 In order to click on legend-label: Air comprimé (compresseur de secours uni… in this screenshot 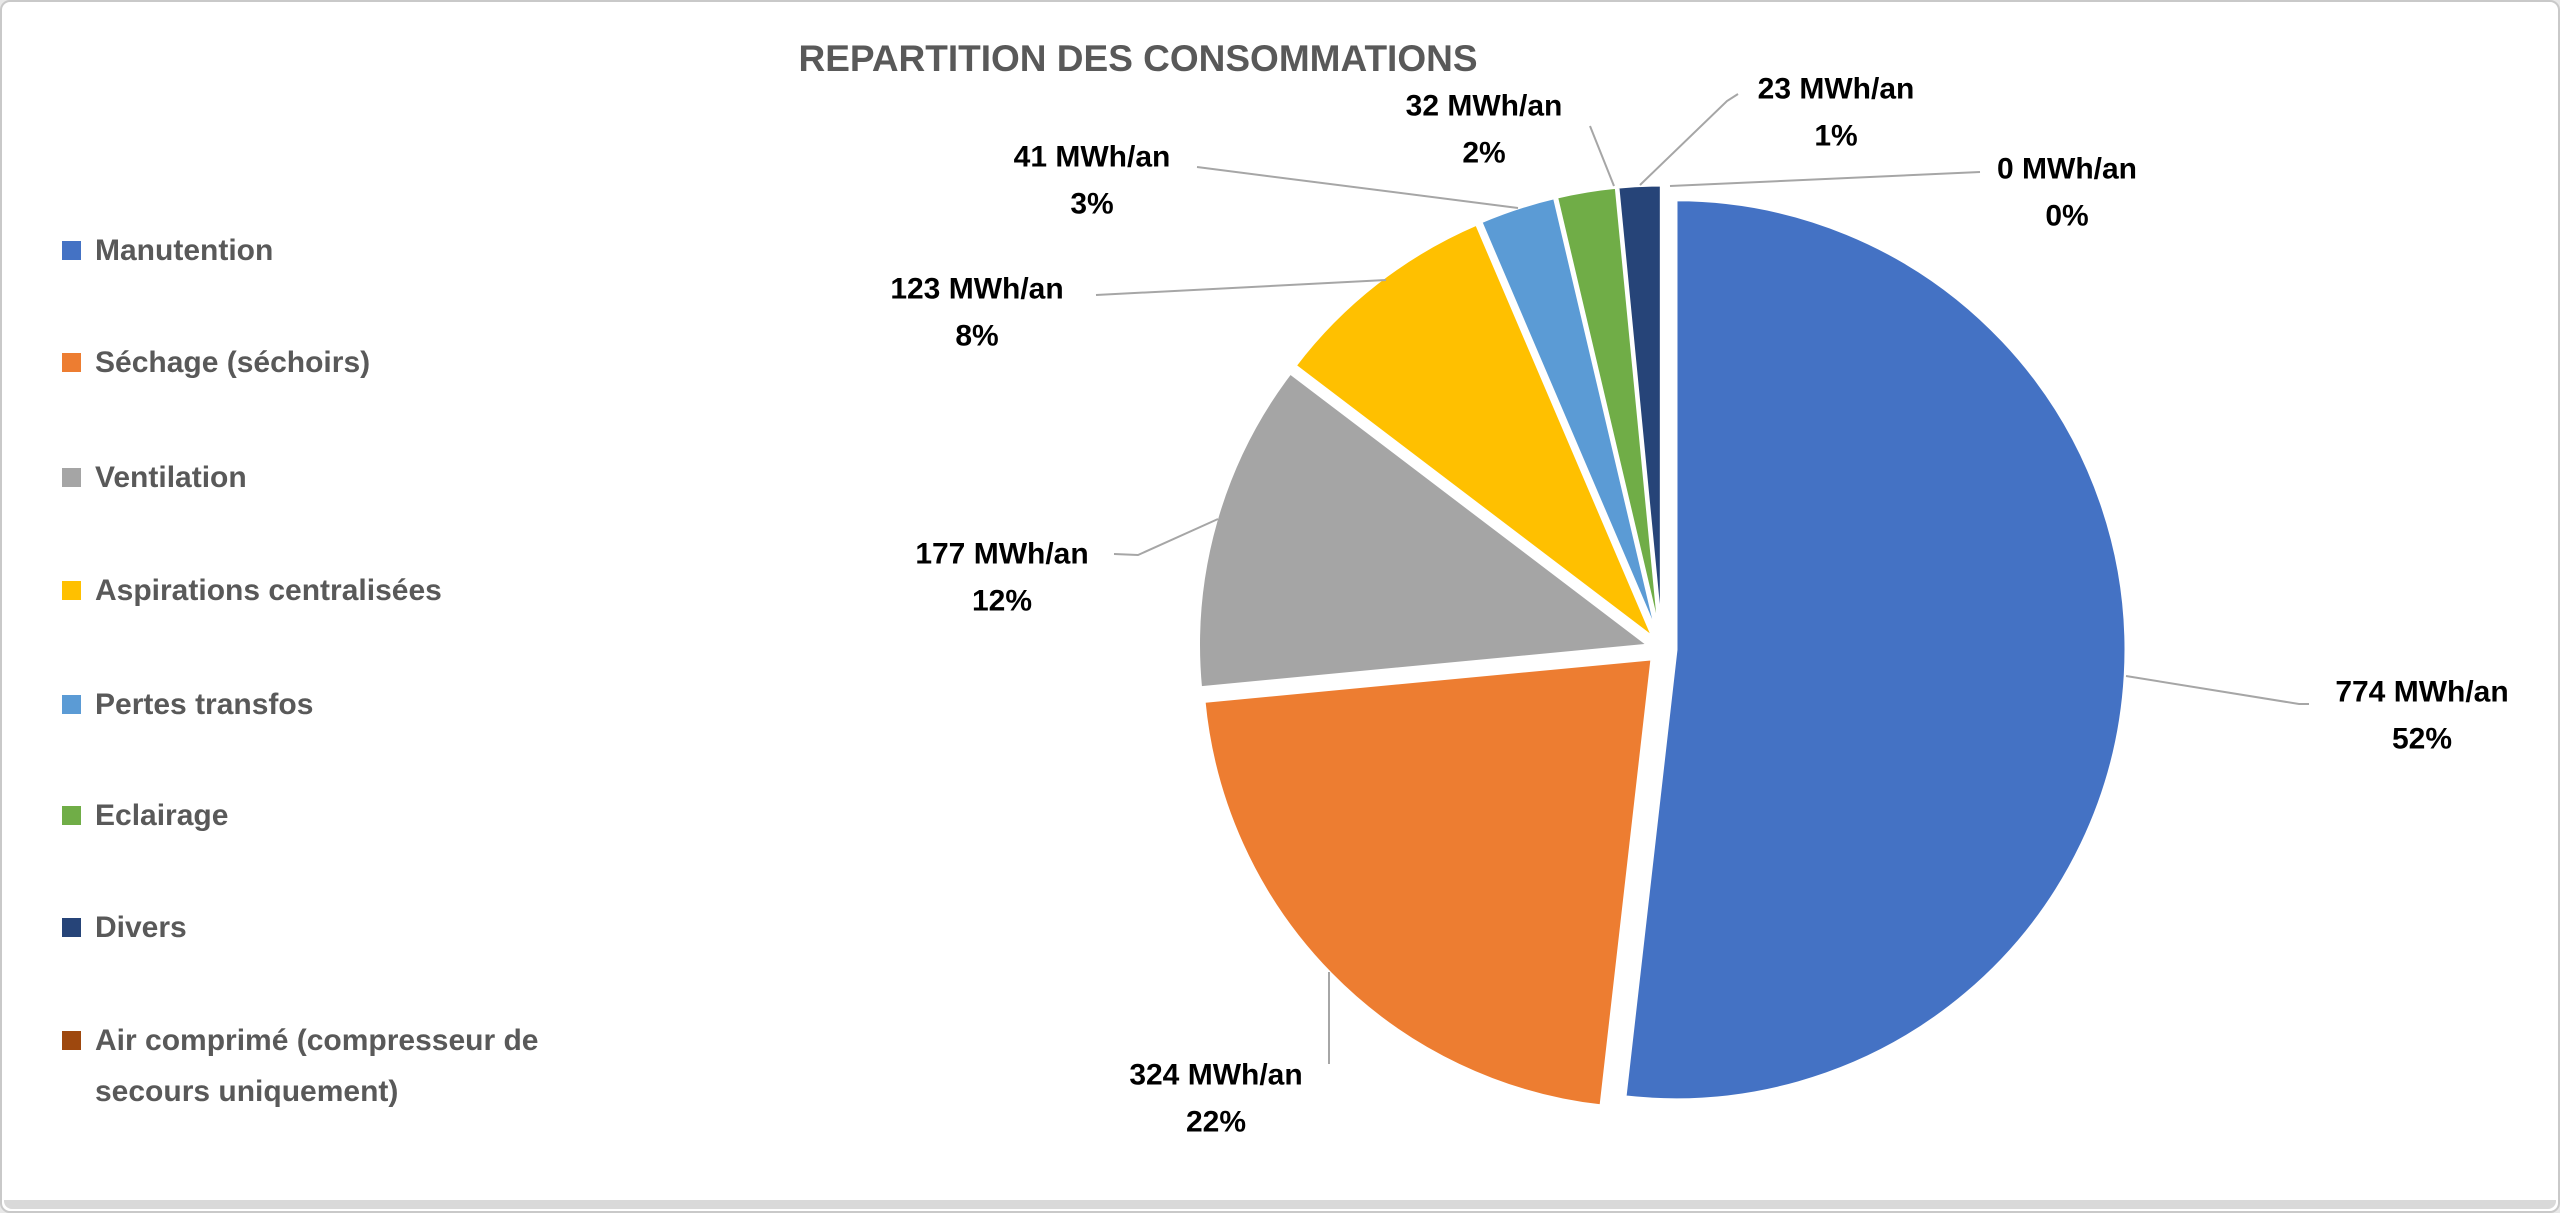, I will do `click(317, 1066)`.